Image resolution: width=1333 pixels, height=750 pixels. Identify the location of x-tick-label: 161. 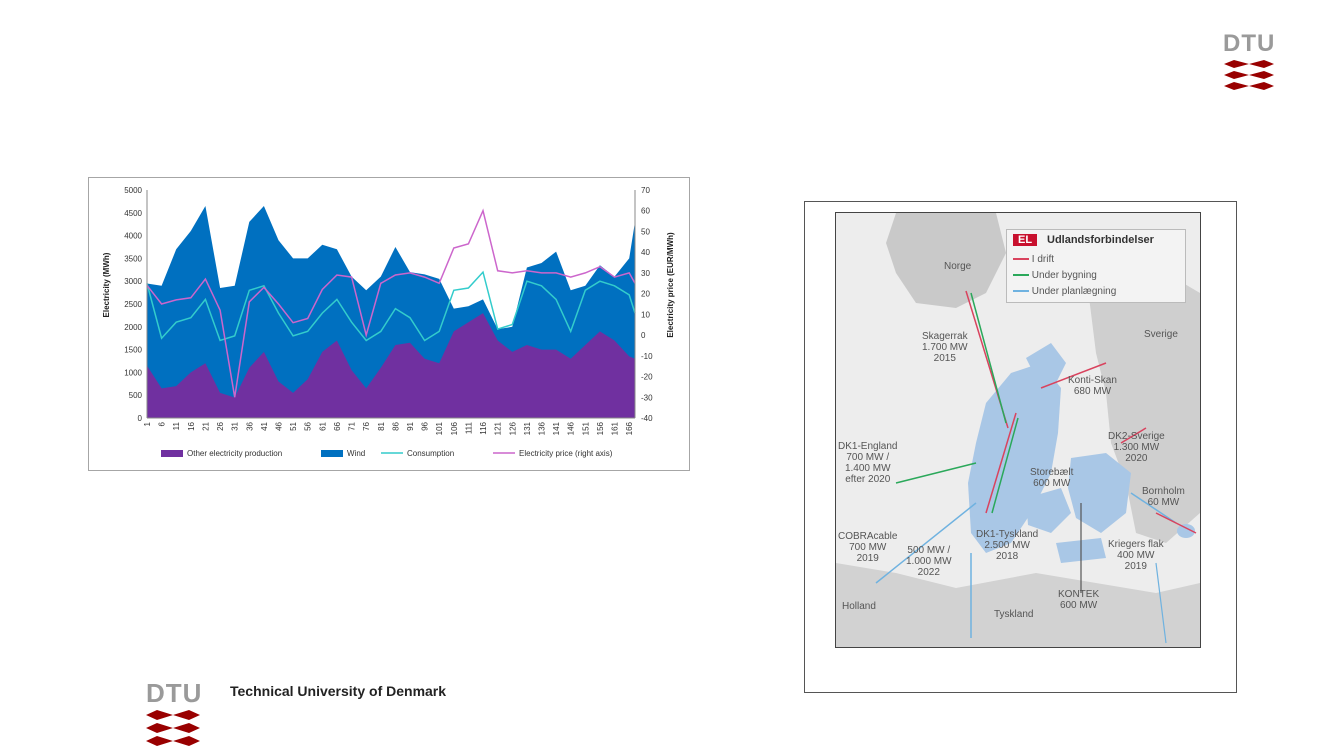
(615, 428).